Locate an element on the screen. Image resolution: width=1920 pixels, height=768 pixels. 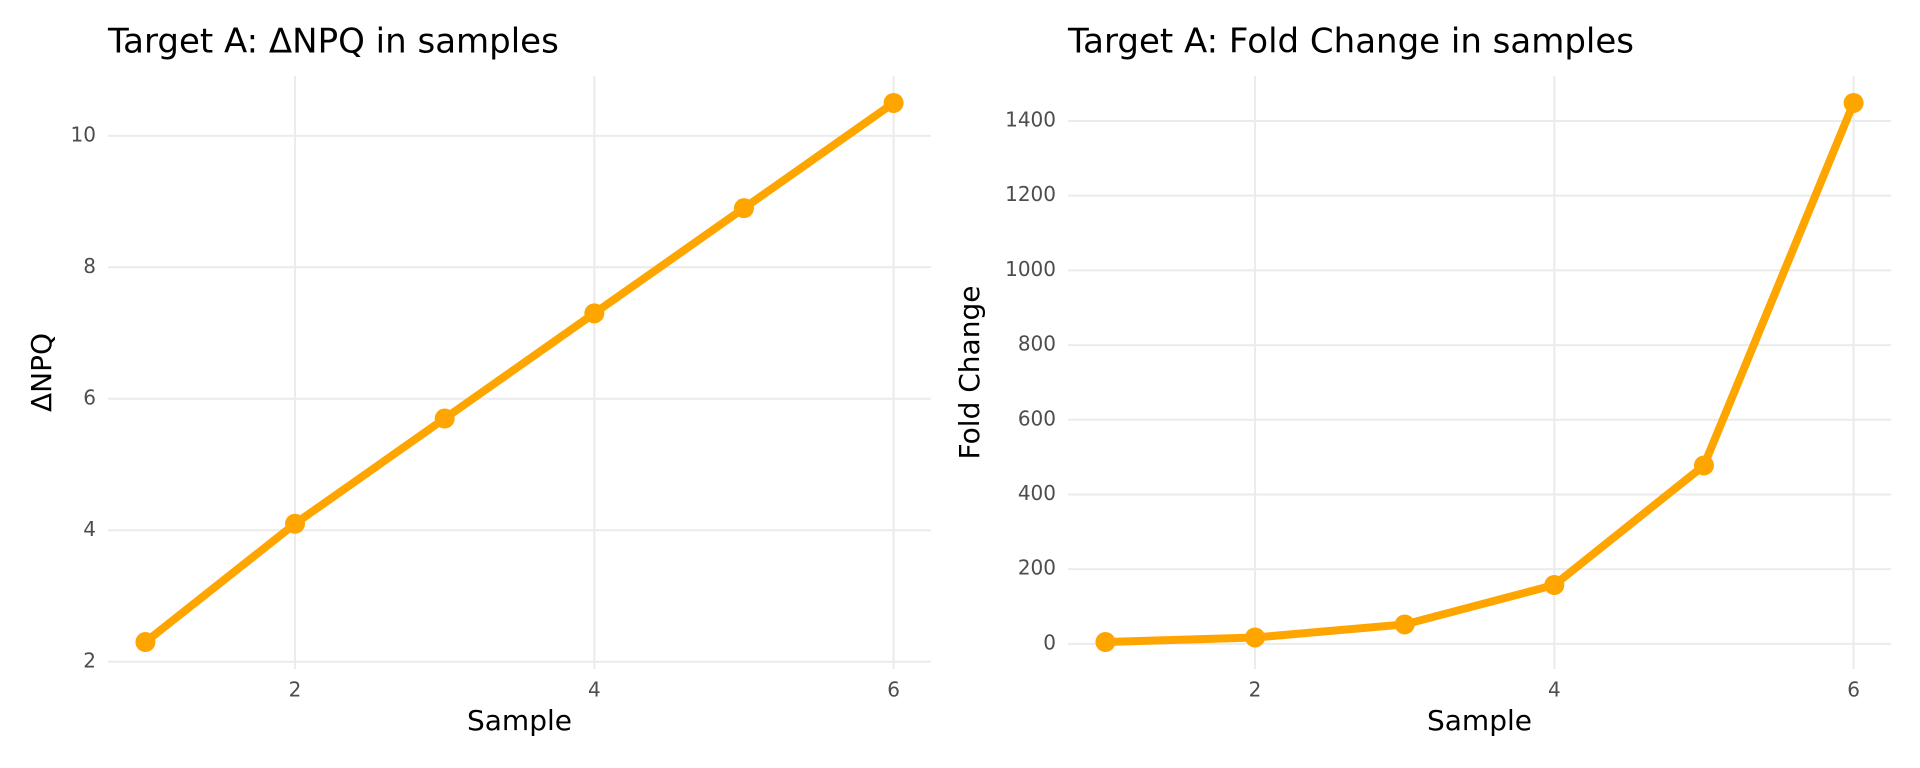
y-tick-label: 6 is located at coordinates (89, 397).